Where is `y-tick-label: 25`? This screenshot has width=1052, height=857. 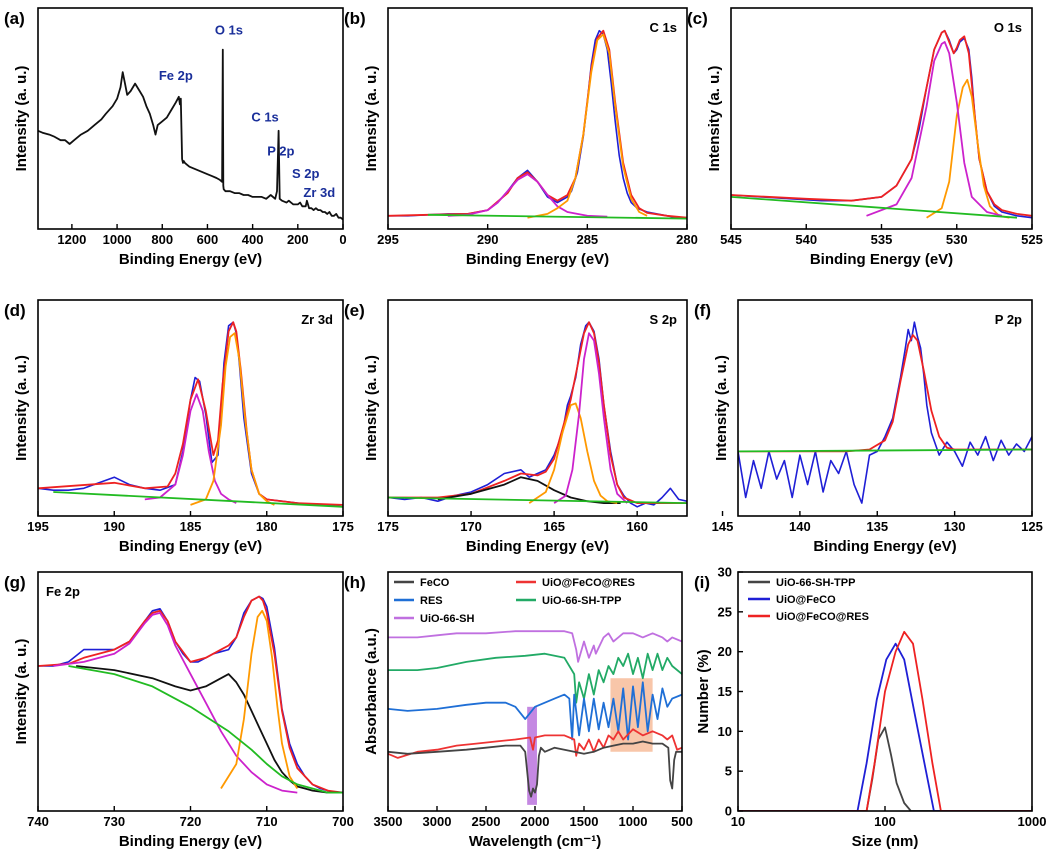 y-tick-label: 25 is located at coordinates (725, 611).